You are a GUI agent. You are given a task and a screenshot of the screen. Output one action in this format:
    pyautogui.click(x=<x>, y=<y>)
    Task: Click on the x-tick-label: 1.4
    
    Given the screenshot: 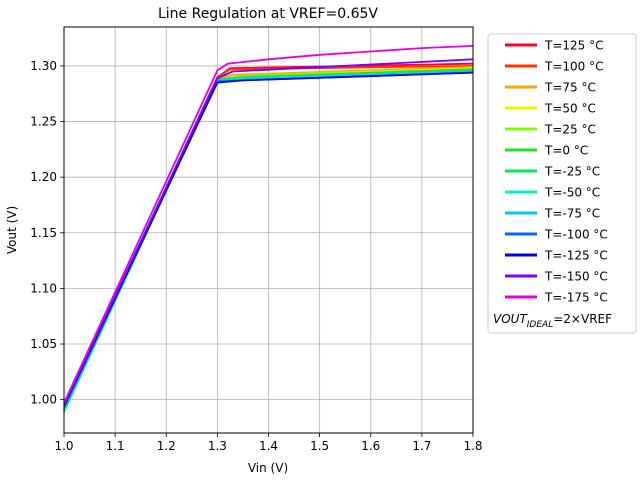 What is the action you would take?
    pyautogui.click(x=268, y=446)
    